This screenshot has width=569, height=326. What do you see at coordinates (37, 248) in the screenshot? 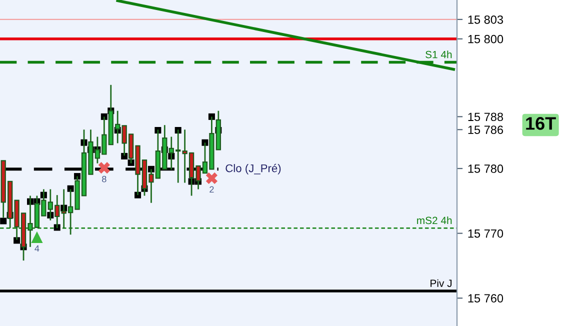
I see `annotation: 4` at bounding box center [37, 248].